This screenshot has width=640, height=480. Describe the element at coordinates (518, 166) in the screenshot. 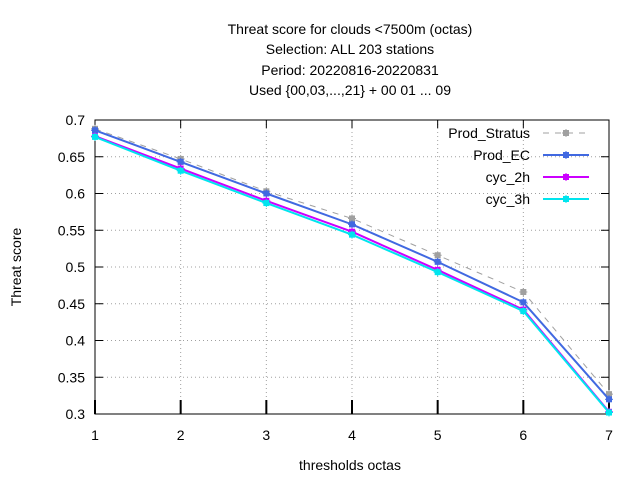

I see `legend: Prod_Stratus Prod_EC cyc_2h cyc_3h` at that location.